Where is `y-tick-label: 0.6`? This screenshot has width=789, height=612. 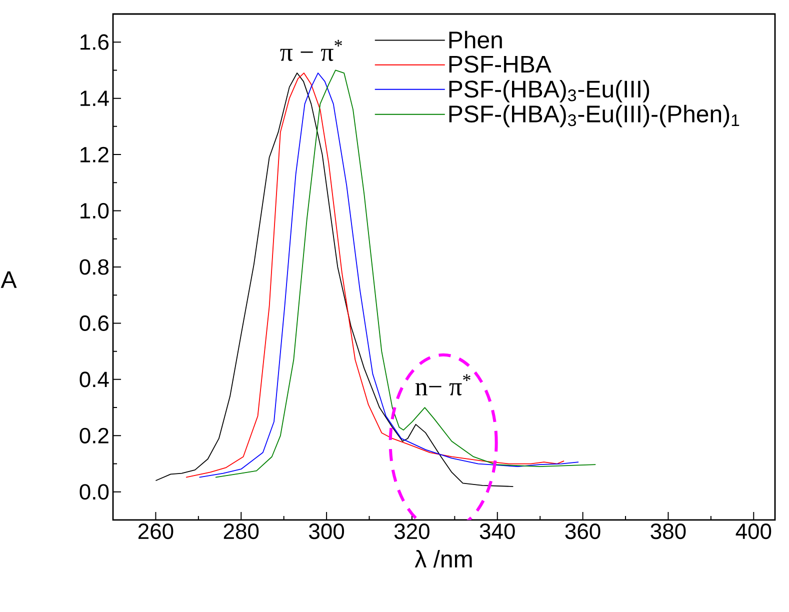
y-tick-label: 0.6 is located at coordinates (94, 323).